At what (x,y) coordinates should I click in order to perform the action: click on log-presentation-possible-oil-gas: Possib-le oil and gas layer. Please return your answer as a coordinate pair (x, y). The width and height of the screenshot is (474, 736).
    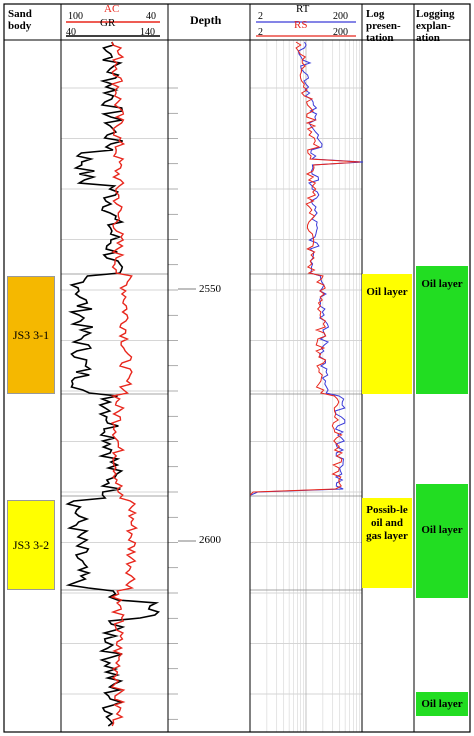
    Looking at the image, I should click on (387, 543).